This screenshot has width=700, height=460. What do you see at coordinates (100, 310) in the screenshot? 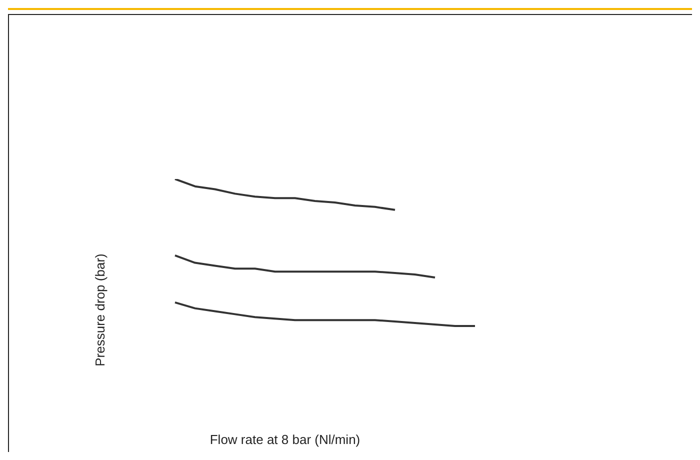
I see `y-axis-title: Pressure drop (bar)` at bounding box center [100, 310].